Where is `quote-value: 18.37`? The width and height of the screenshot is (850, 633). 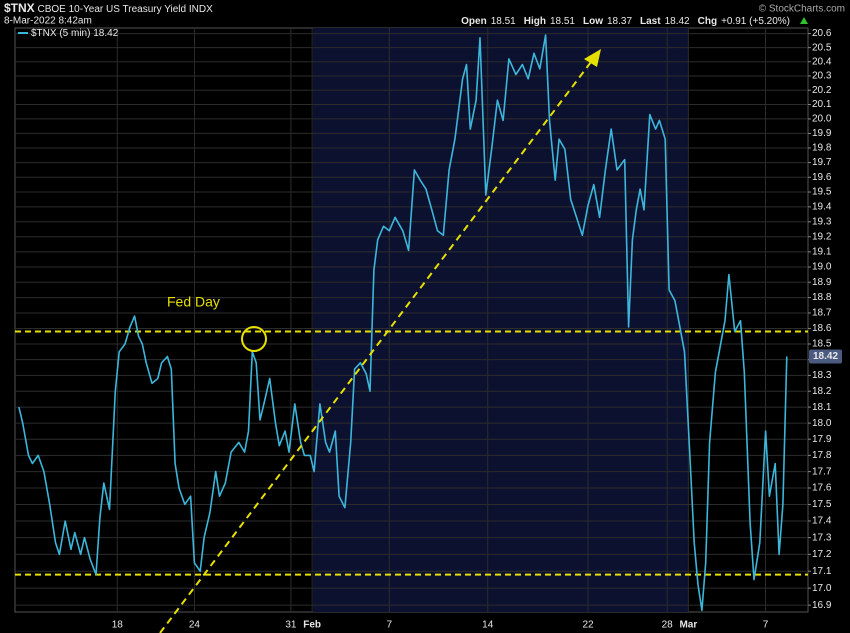
quote-value: 18.37 is located at coordinates (619, 21).